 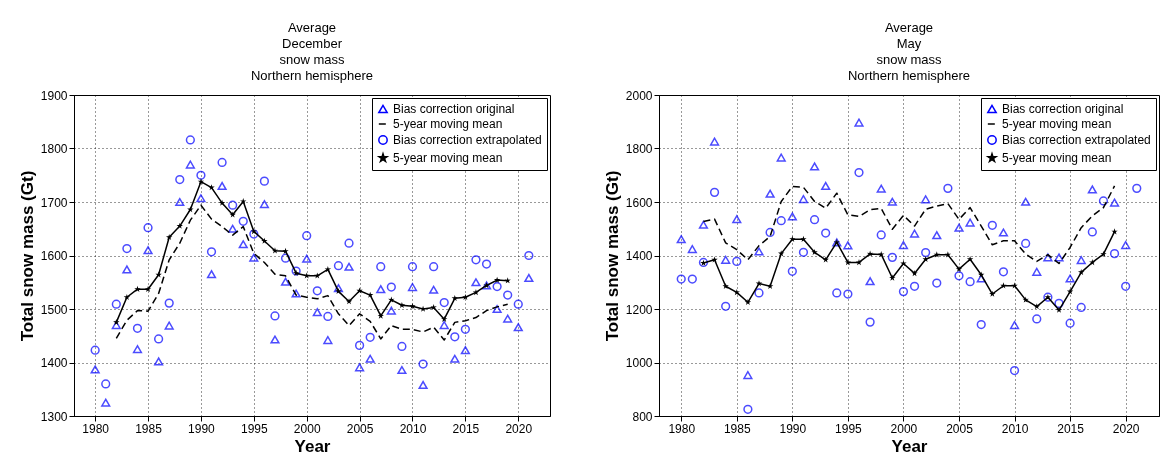 I want to click on x-tick-label: 2020, so click(x=1126, y=428).